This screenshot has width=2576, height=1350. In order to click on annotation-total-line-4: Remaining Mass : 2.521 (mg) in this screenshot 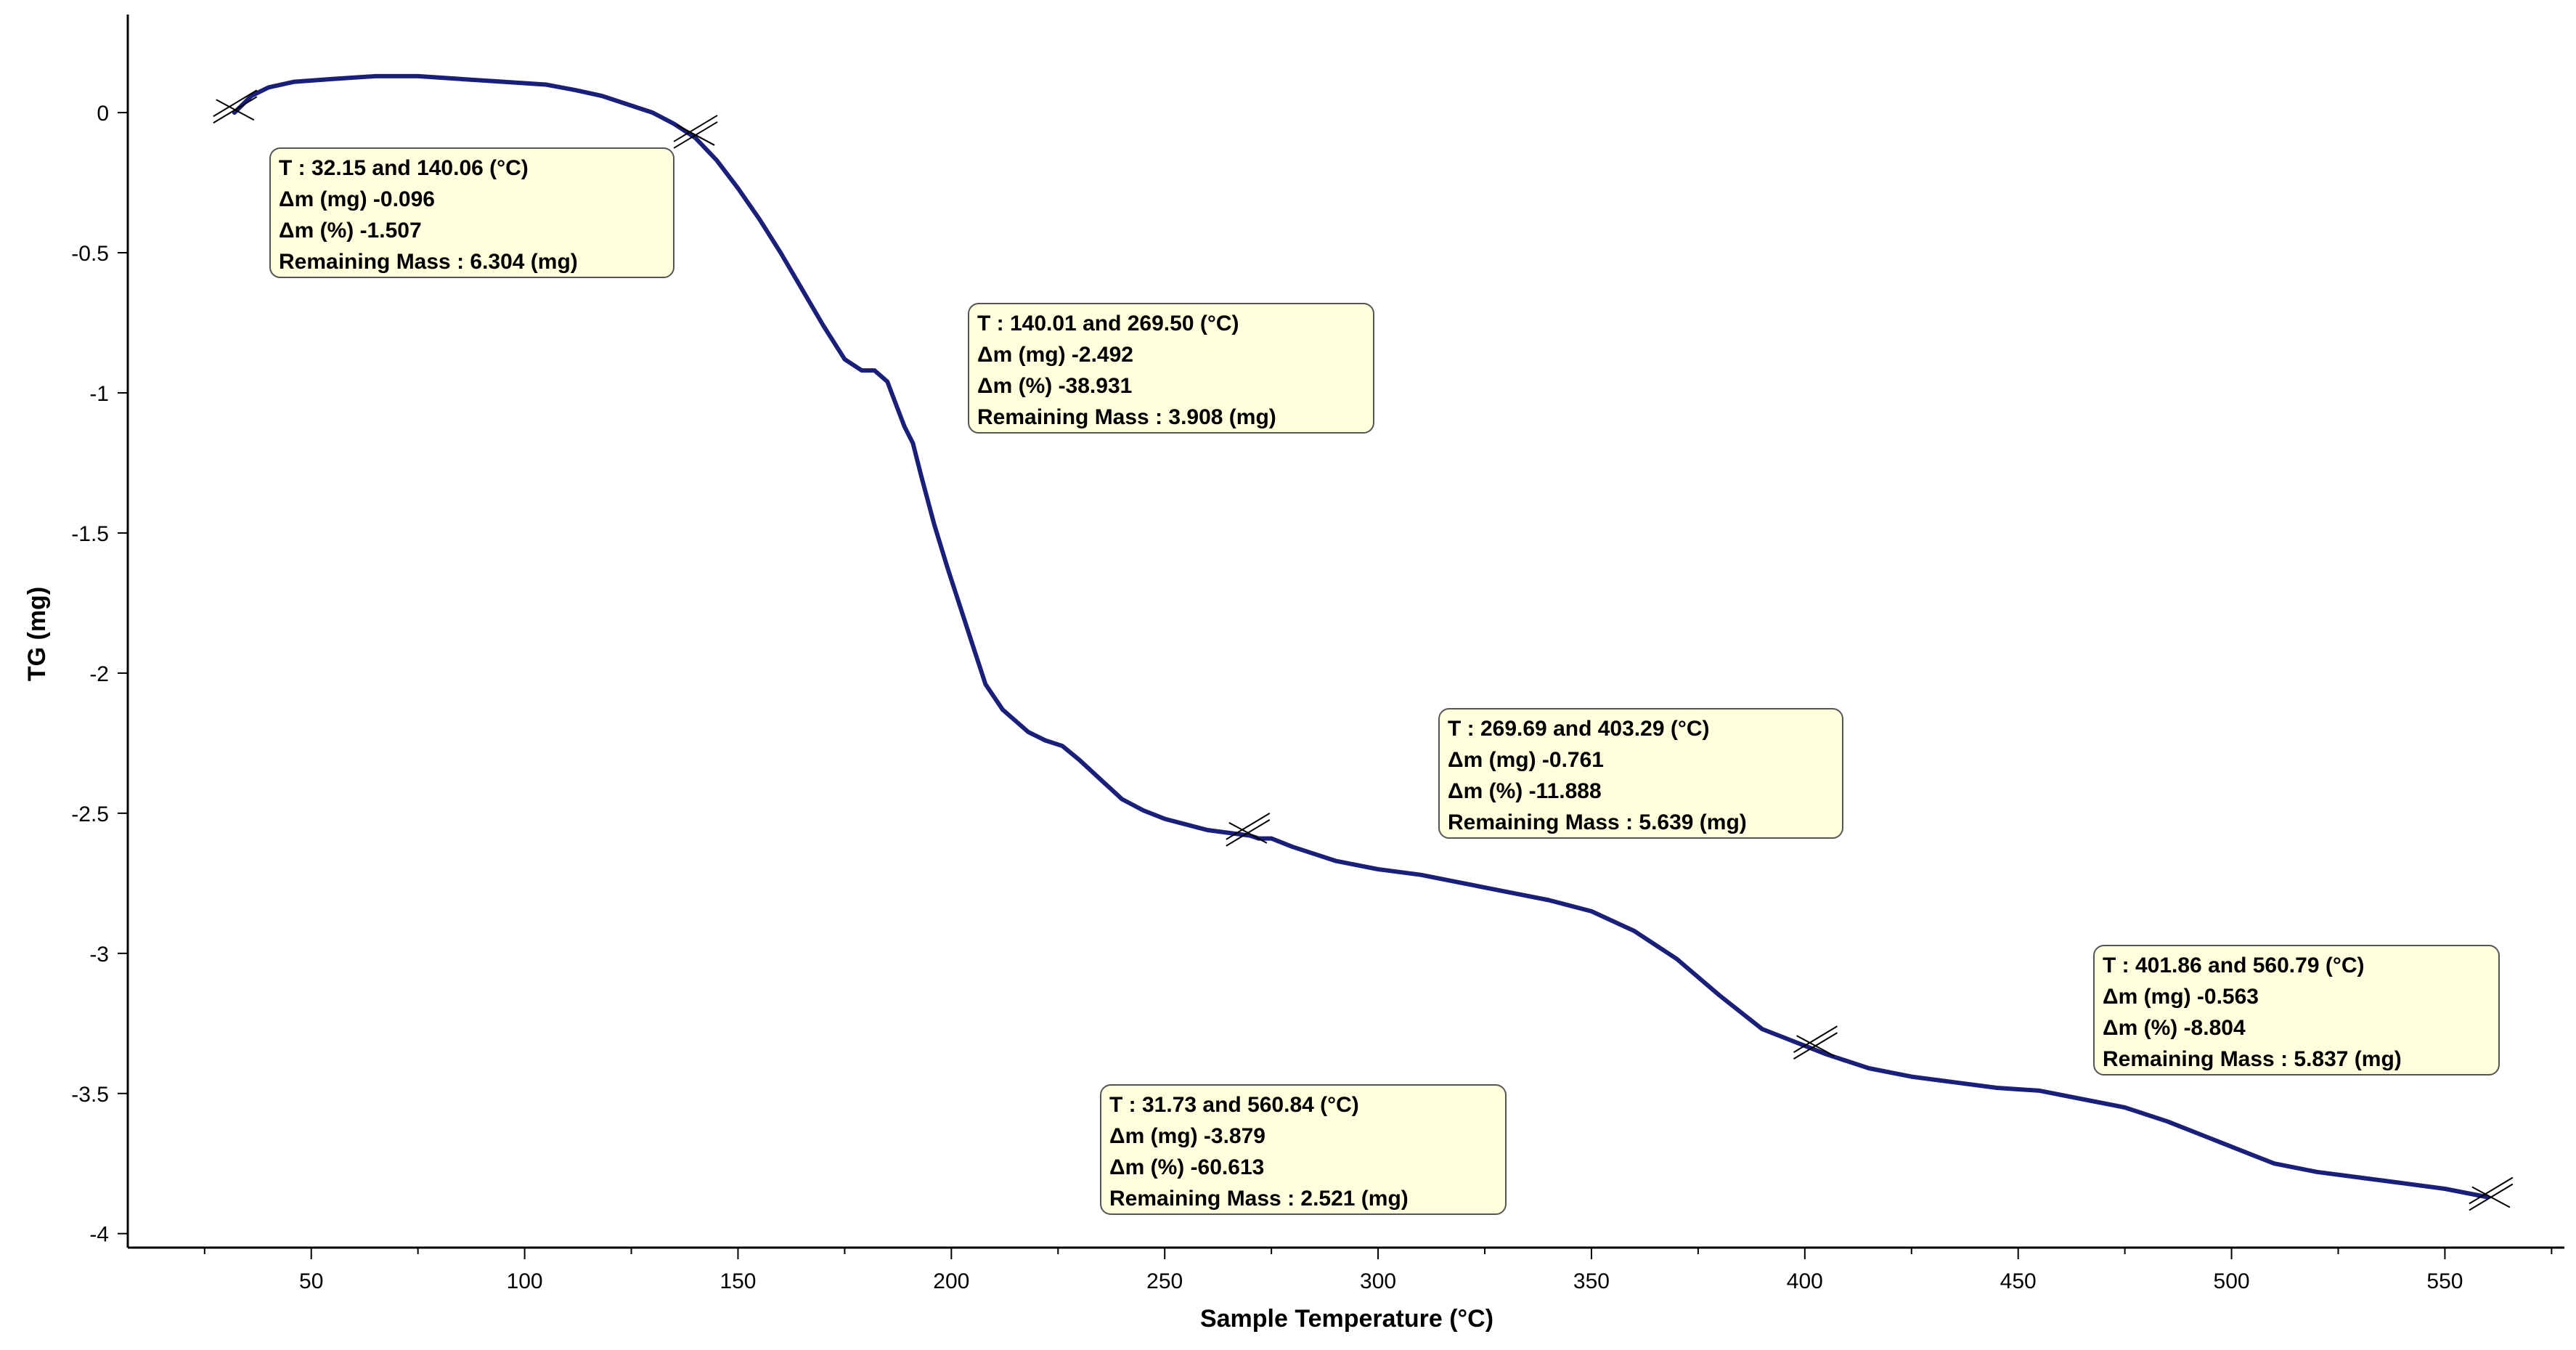, I will do `click(1259, 1199)`.